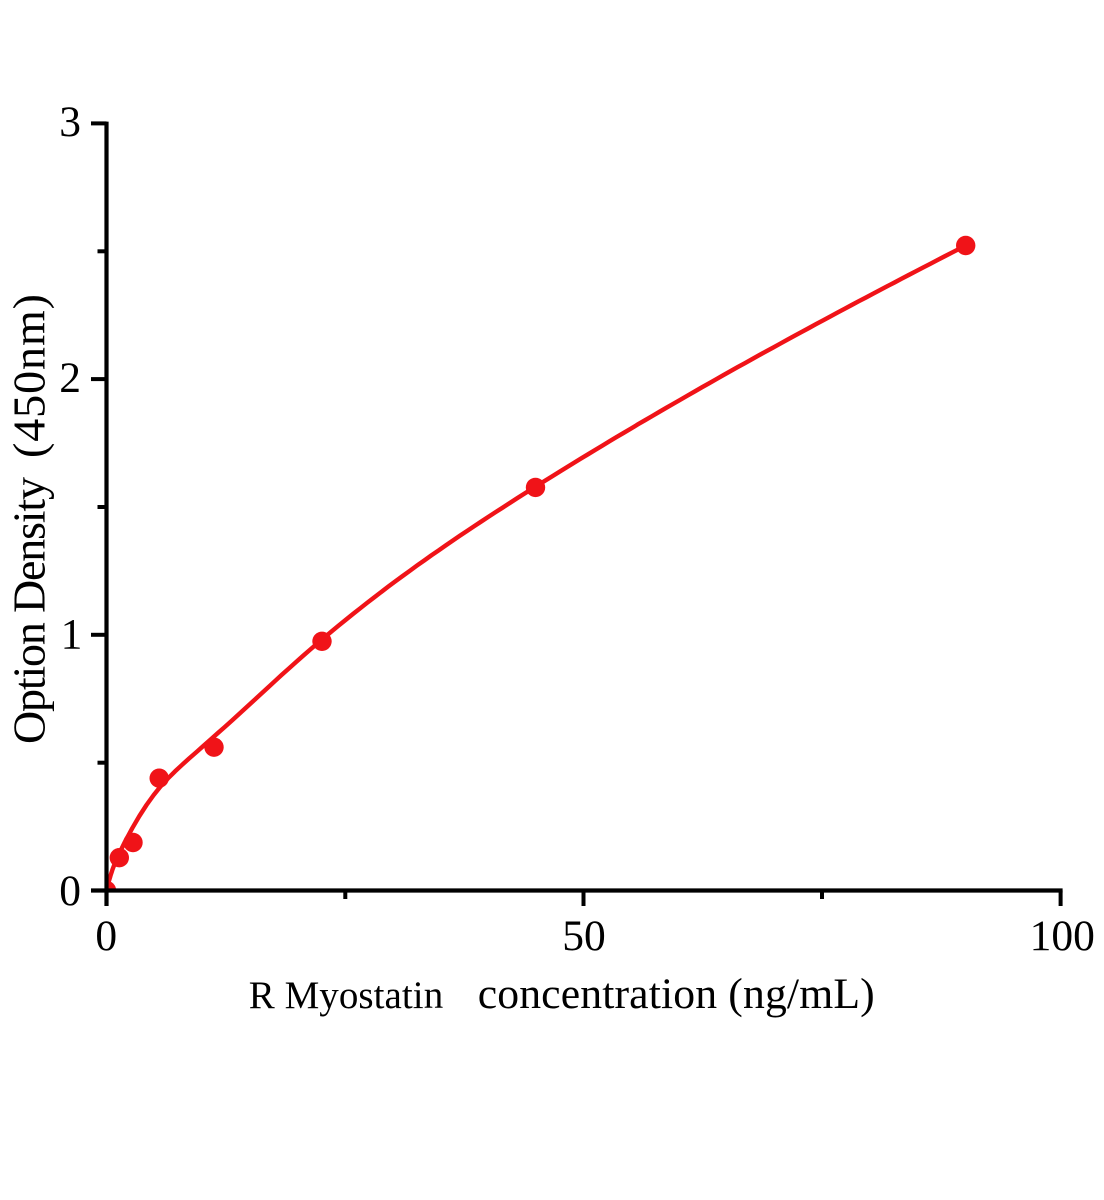 Image resolution: width=1104 pixels, height=1200 pixels. Describe the element at coordinates (72, 635) in the screenshot. I see `svg-text: 1` at that location.